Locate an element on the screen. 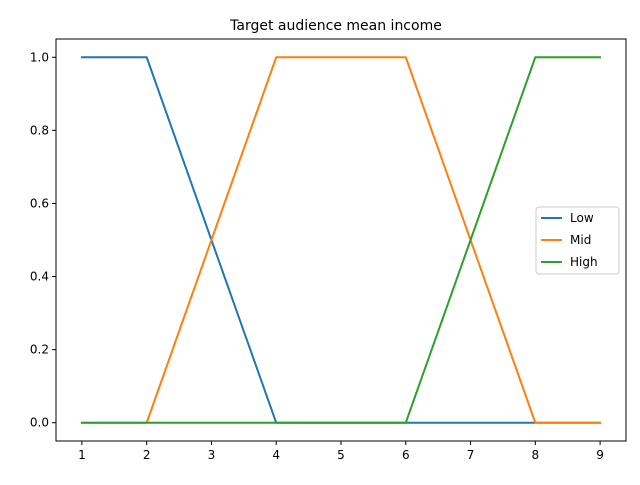  chart-title: Target audience mean income is located at coordinates (335, 26).